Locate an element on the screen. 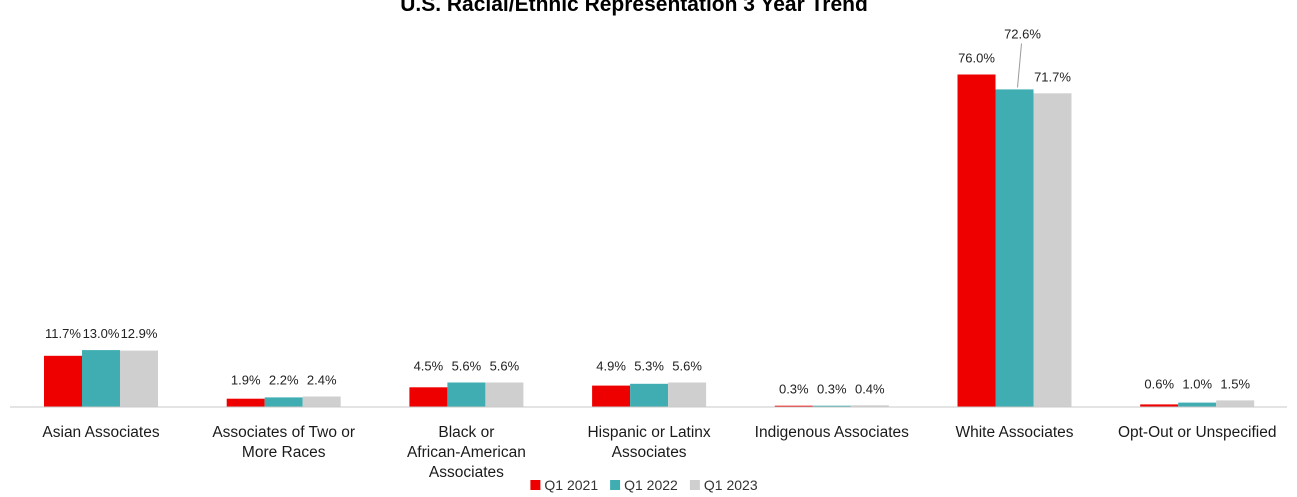  category-label-indigenous-associates: Indigenous Associates is located at coordinates (832, 432).